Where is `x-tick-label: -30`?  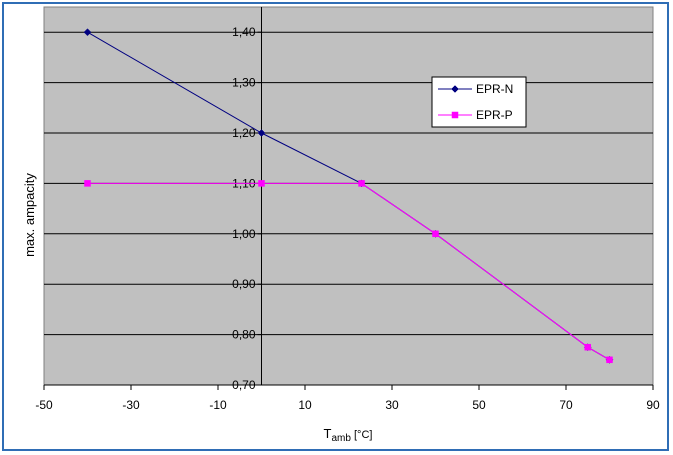 x-tick-label: -30 is located at coordinates (131, 405).